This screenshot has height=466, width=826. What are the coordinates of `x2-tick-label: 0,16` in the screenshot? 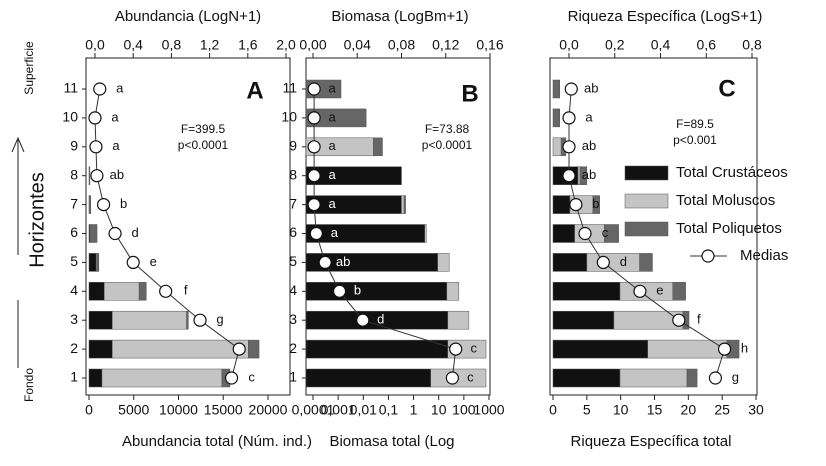 It's located at (489, 45).